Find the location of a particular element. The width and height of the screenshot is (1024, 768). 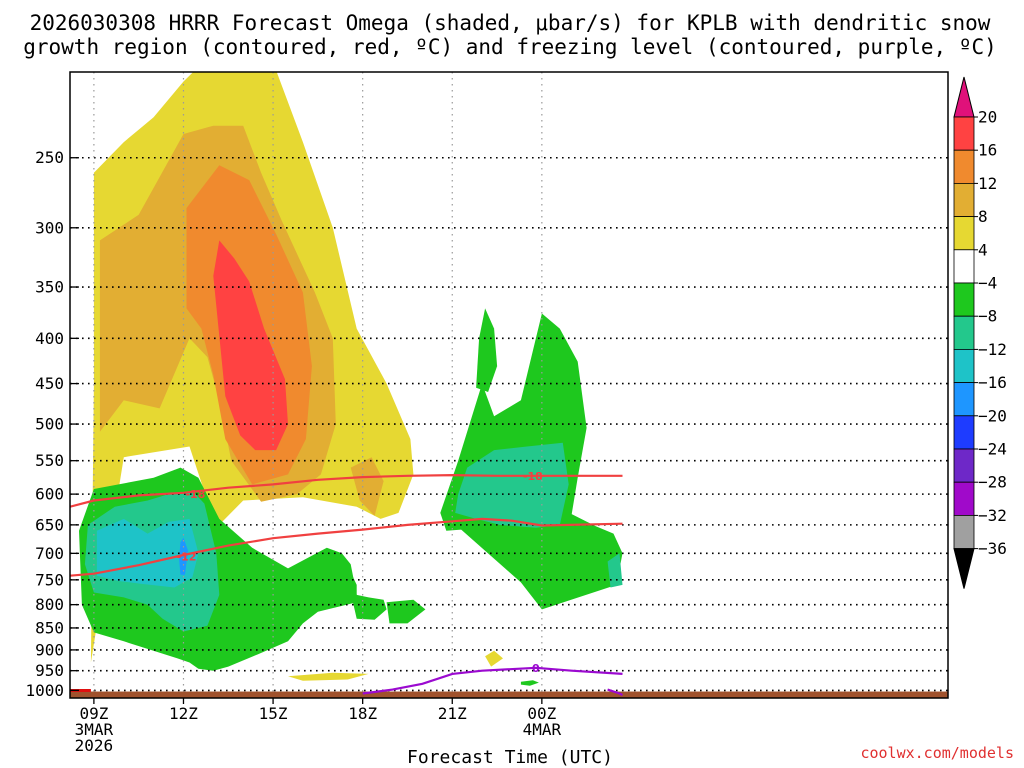

dendritic-minus18-label: -18 is located at coordinates (533, 476).